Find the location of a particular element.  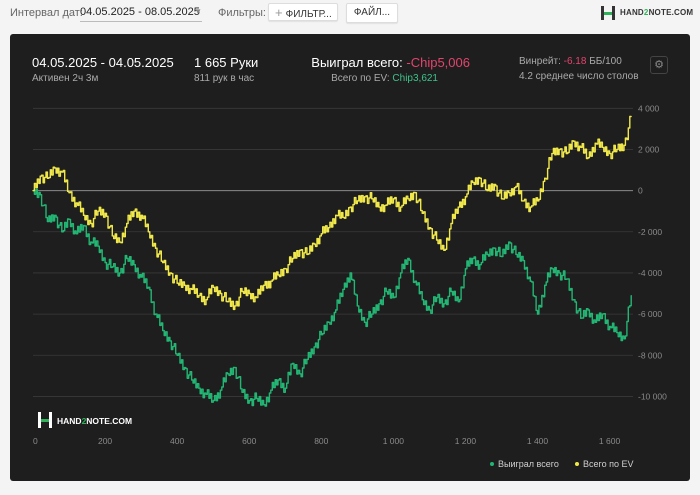

settings-button: ⚙ is located at coordinates (659, 65).